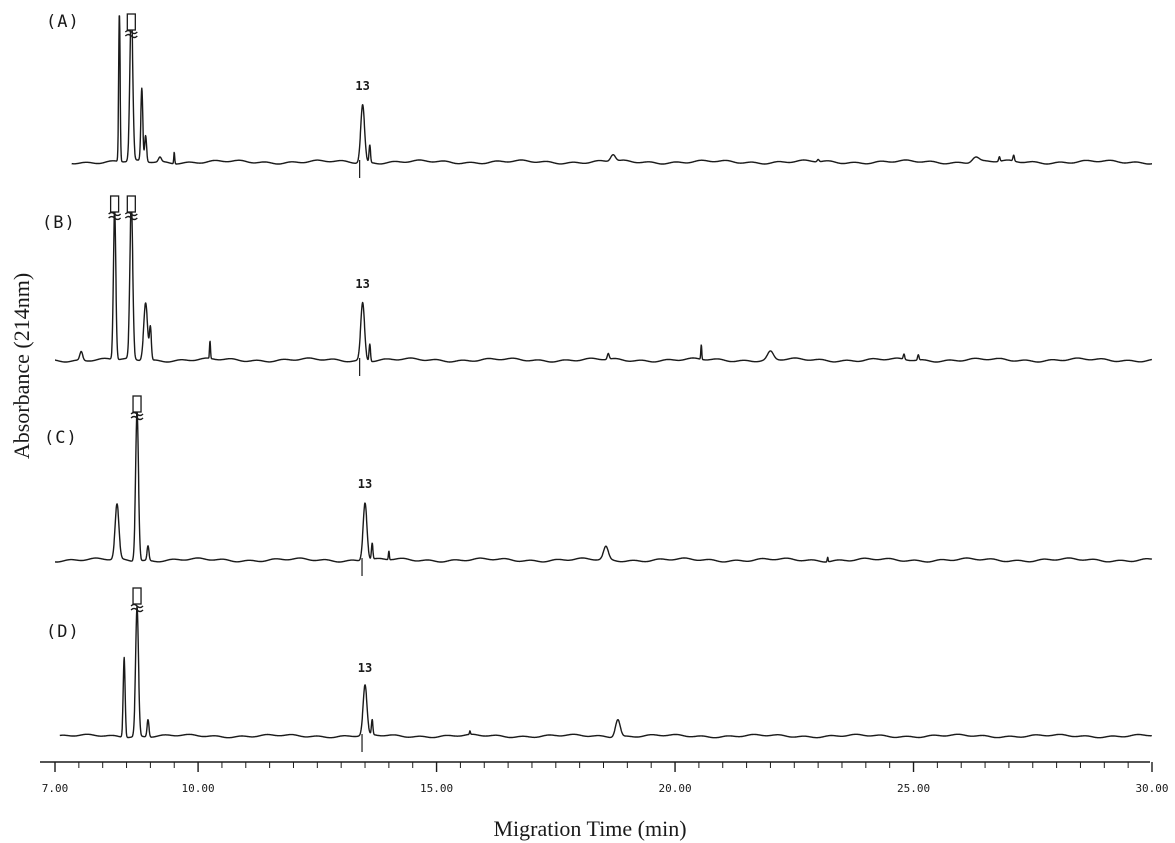 Image resolution: width=1175 pixels, height=843 pixels. What do you see at coordinates (362, 284) in the screenshot?
I see `trace-b-peak-13-label: 13` at bounding box center [362, 284].